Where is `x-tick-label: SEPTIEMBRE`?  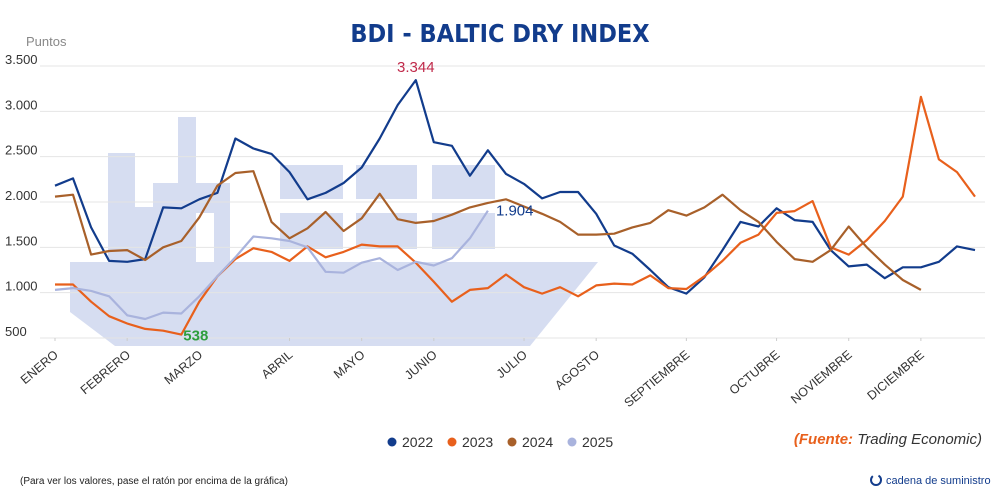 x-tick-label: SEPTIEMBRE is located at coordinates (657, 379).